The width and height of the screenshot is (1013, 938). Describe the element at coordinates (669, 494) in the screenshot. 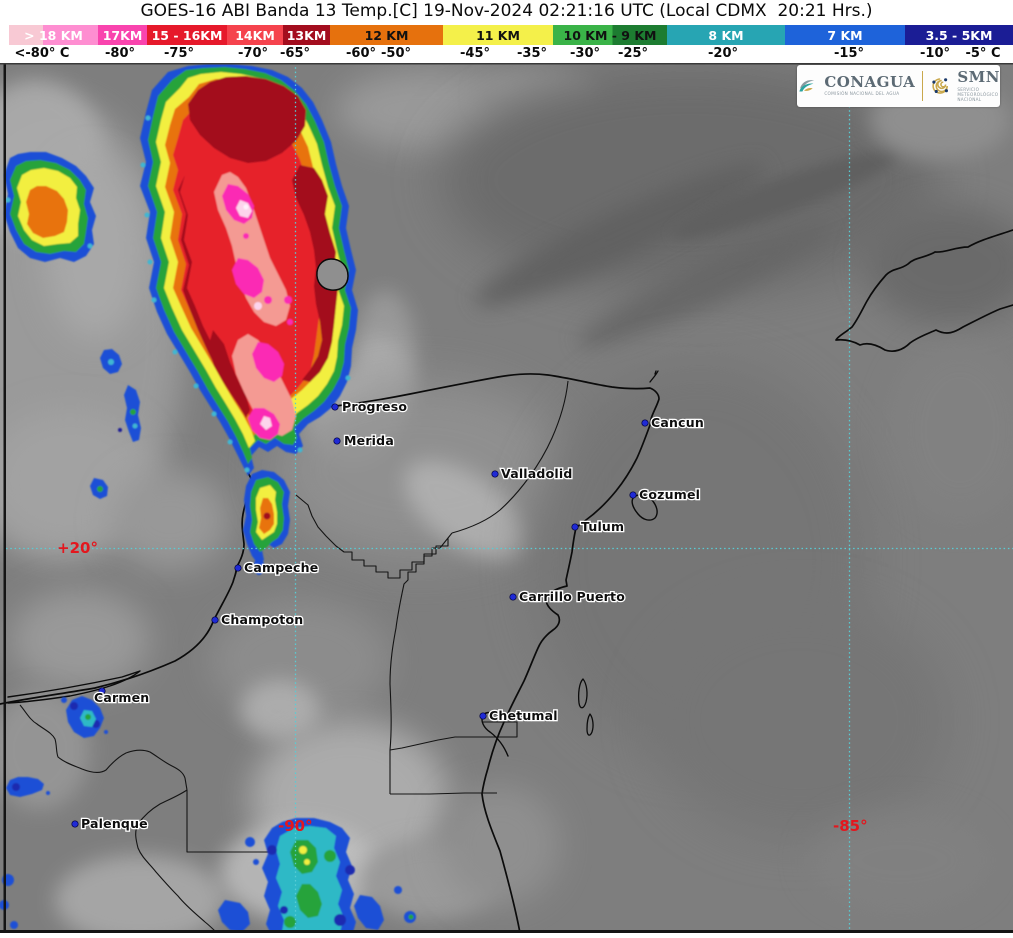

I see `city-label: Cozumel` at that location.